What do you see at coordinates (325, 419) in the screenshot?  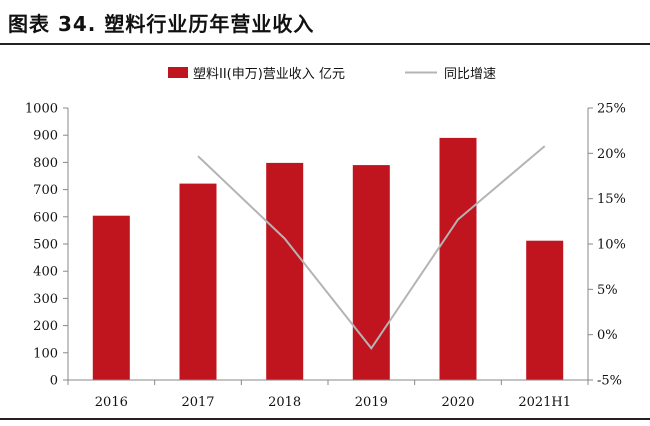 I see `bottom-rule` at bounding box center [325, 419].